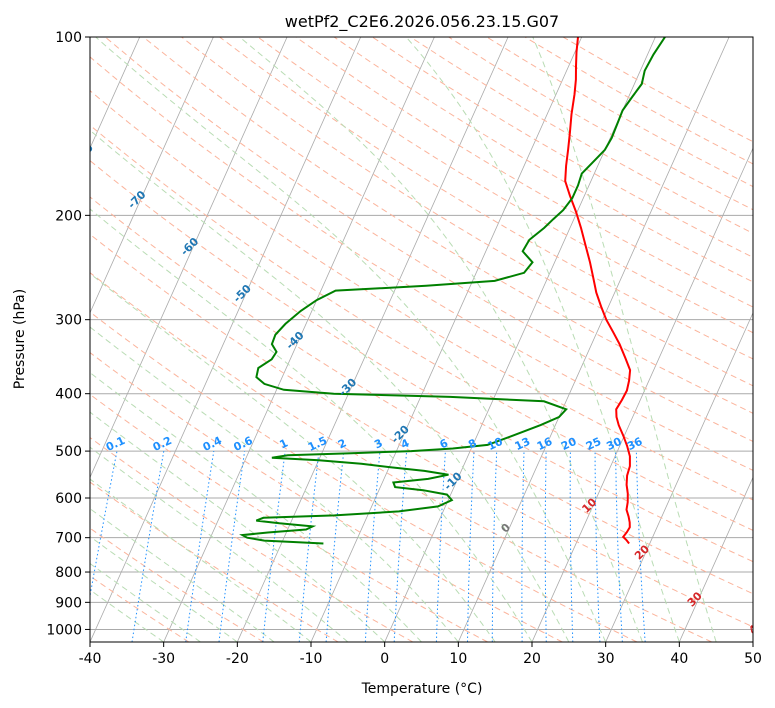 This screenshot has width=775, height=708. I want to click on y-axis: 100 200 300 400 500 600 700 800 900 1000, so click(68, 334).